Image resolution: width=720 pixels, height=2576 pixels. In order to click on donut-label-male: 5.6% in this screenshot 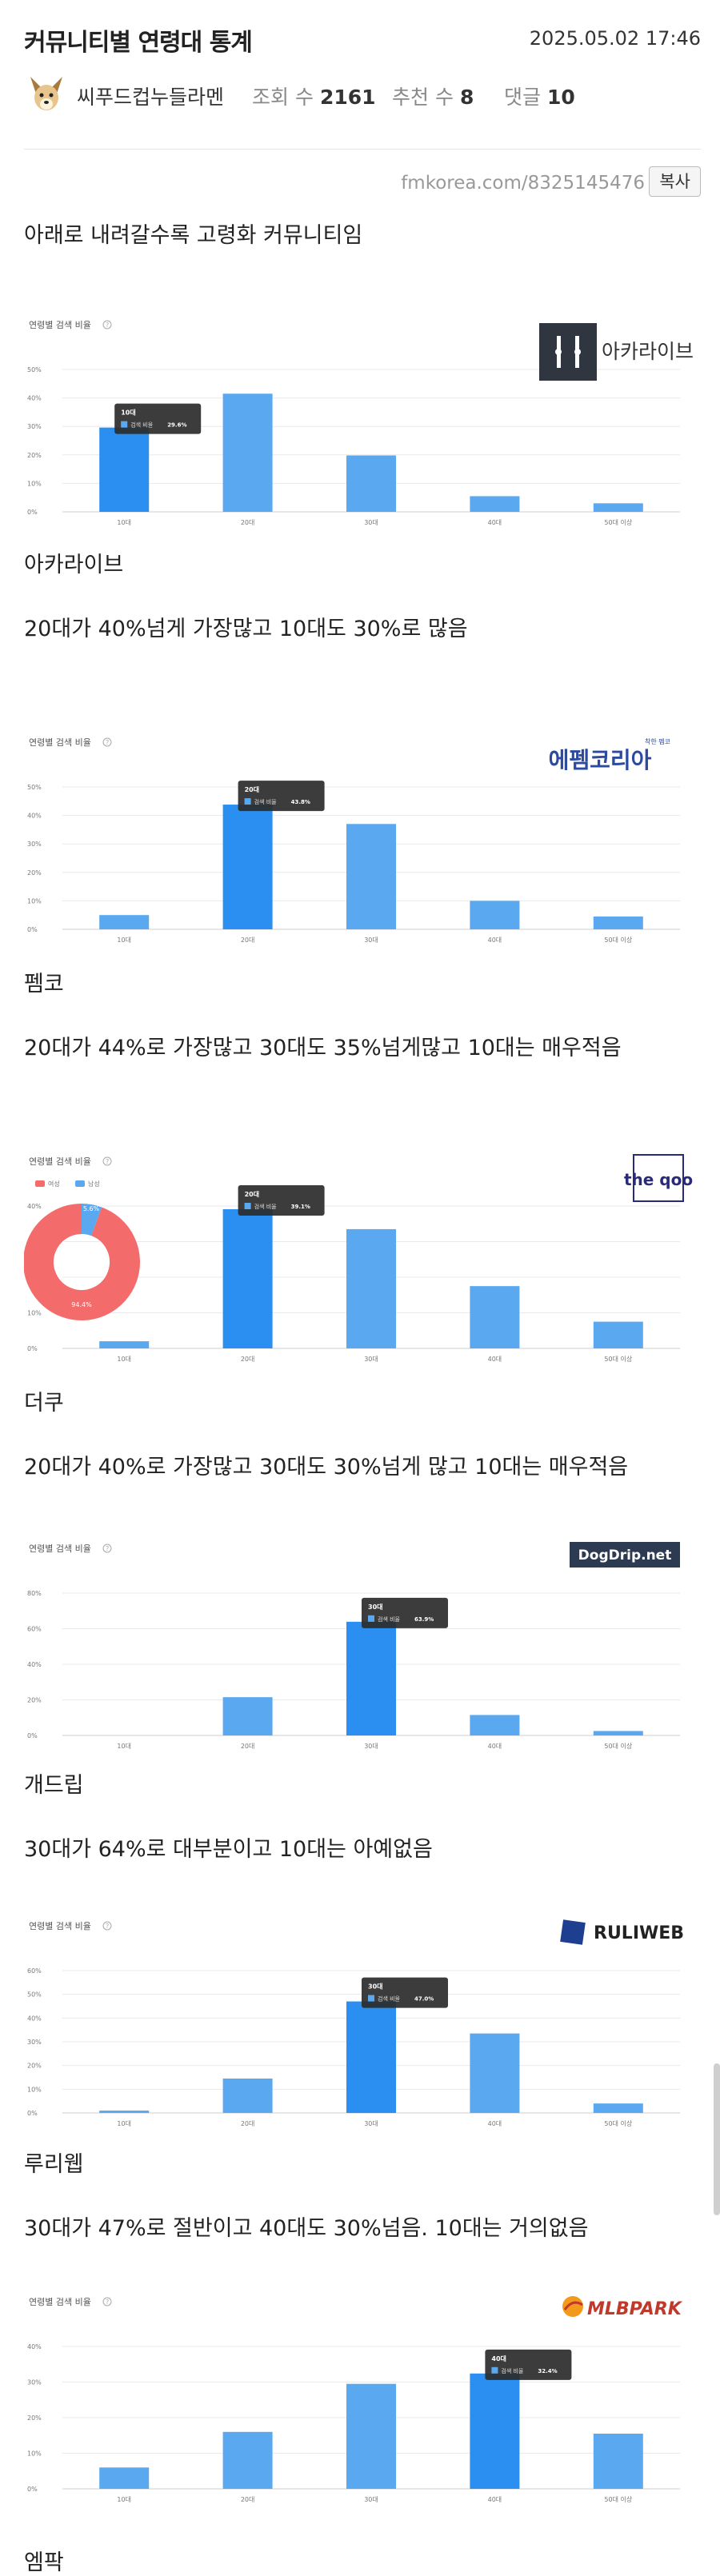, I will do `click(91, 1209)`.